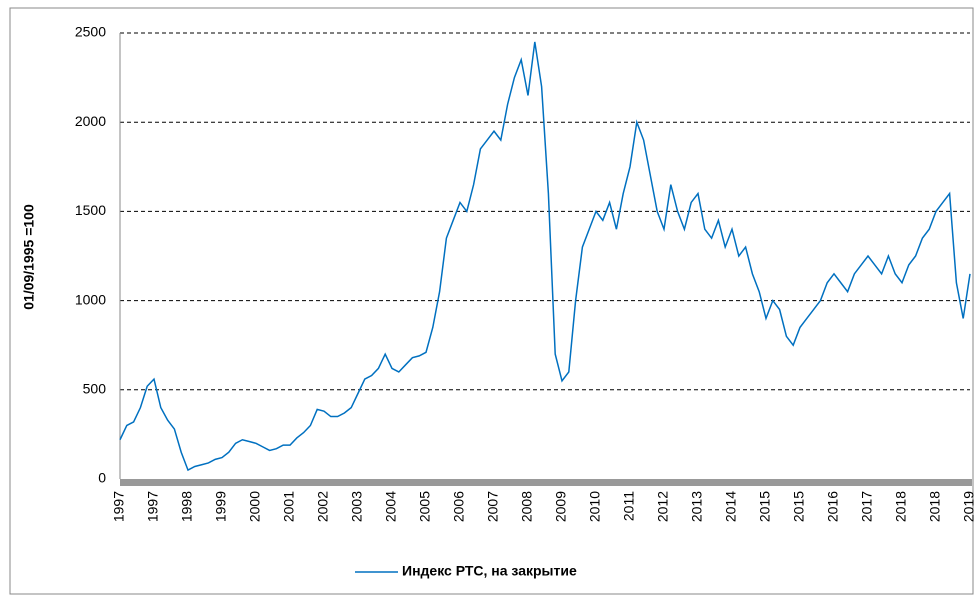  Describe the element at coordinates (102, 478) in the screenshot. I see `y-tick-label: 0` at that location.